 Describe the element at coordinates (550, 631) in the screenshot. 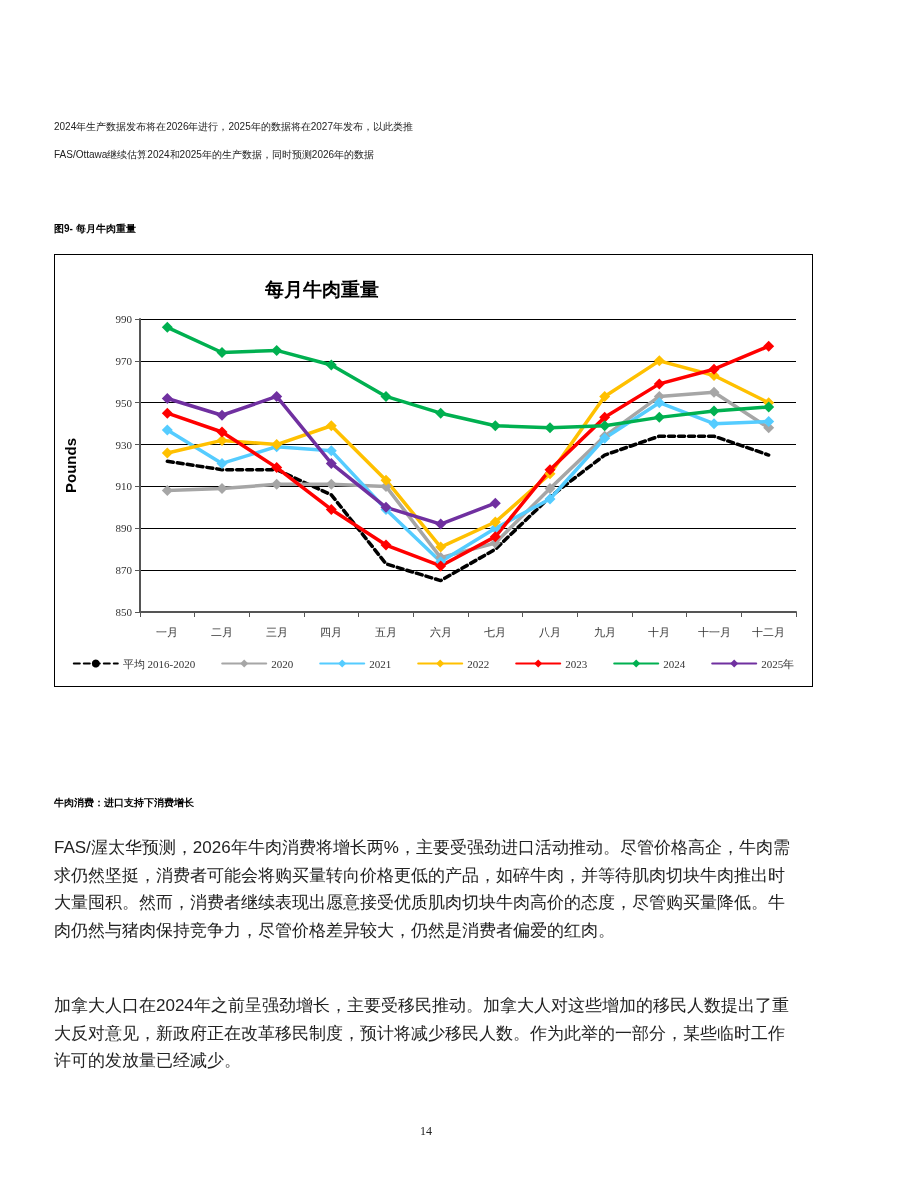

I see `x-tick-label: 八月` at that location.